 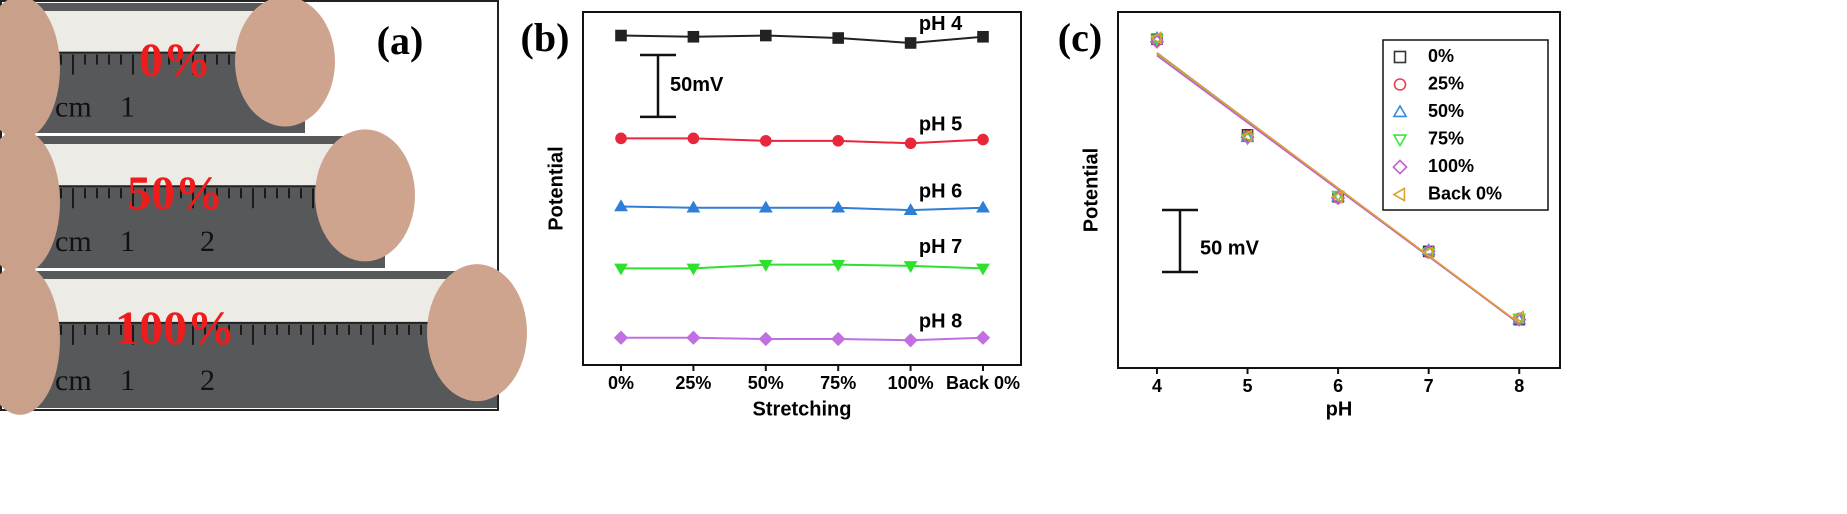 What do you see at coordinates (1465, 125) in the screenshot?
I see `legend-box` at bounding box center [1465, 125].